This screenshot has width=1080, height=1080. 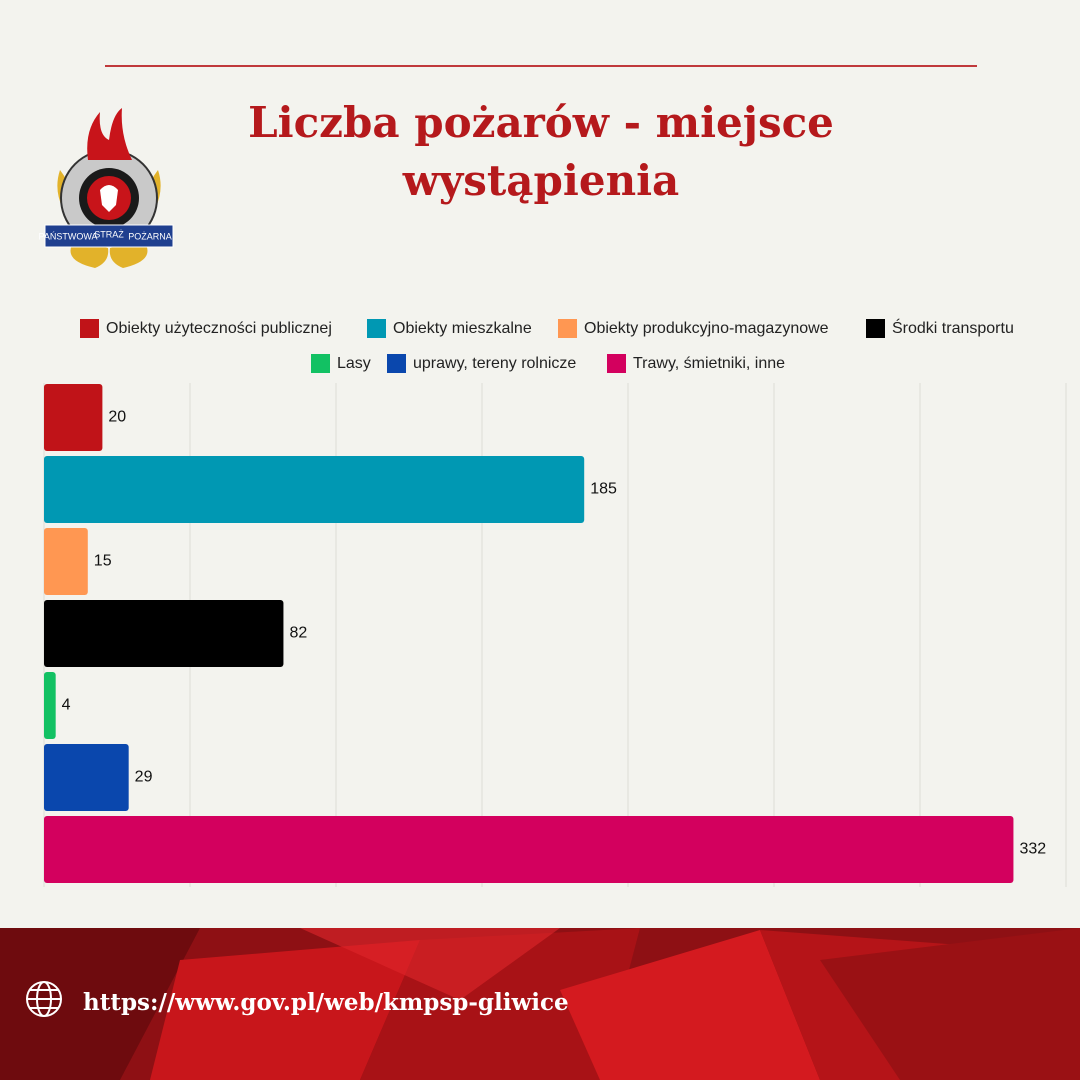 I want to click on value-label: 20, so click(x=117, y=417).